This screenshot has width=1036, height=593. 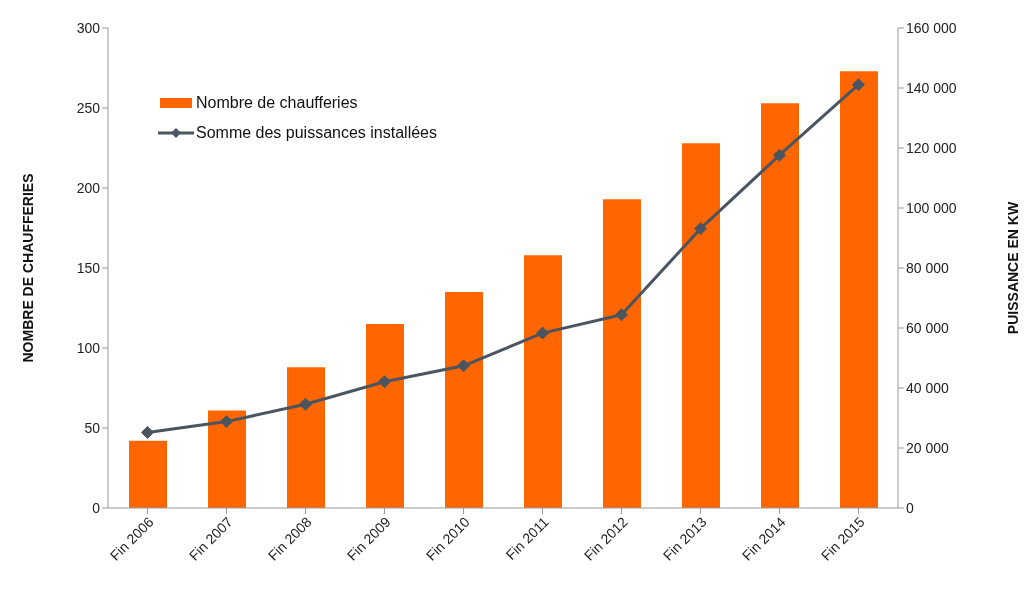 I want to click on y2-tick-label: 100 000, so click(x=931, y=207).